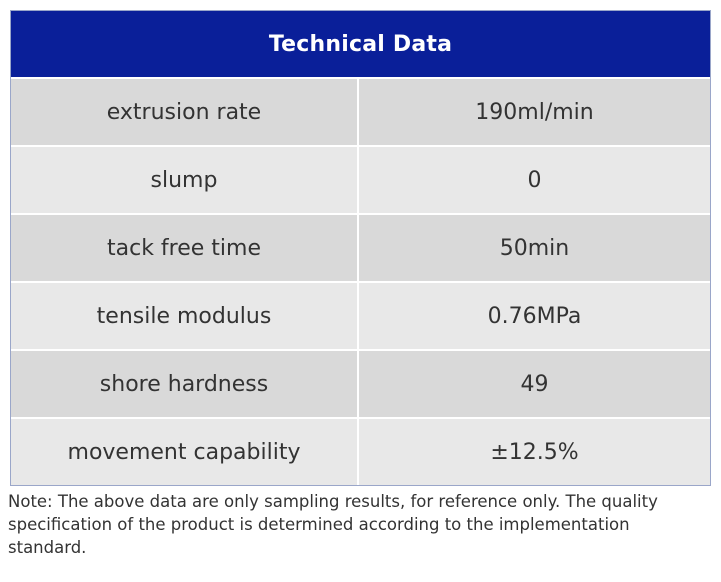  What do you see at coordinates (534, 384) in the screenshot?
I see `value-cell: 49` at bounding box center [534, 384].